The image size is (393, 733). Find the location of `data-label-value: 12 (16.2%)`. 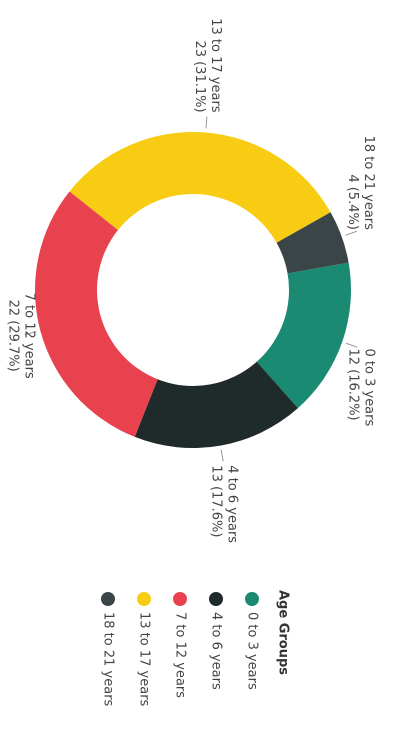

data-label-value: 12 (16.2%) is located at coordinates (353, 385).